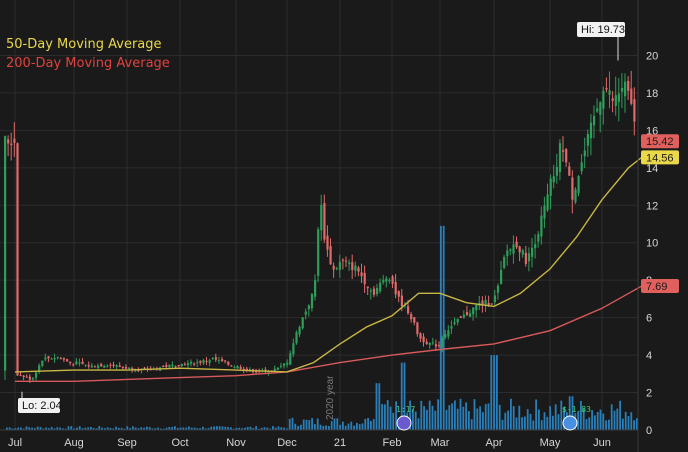 The width and height of the screenshot is (688, 452). I want to click on earnings-icon, so click(570, 423).